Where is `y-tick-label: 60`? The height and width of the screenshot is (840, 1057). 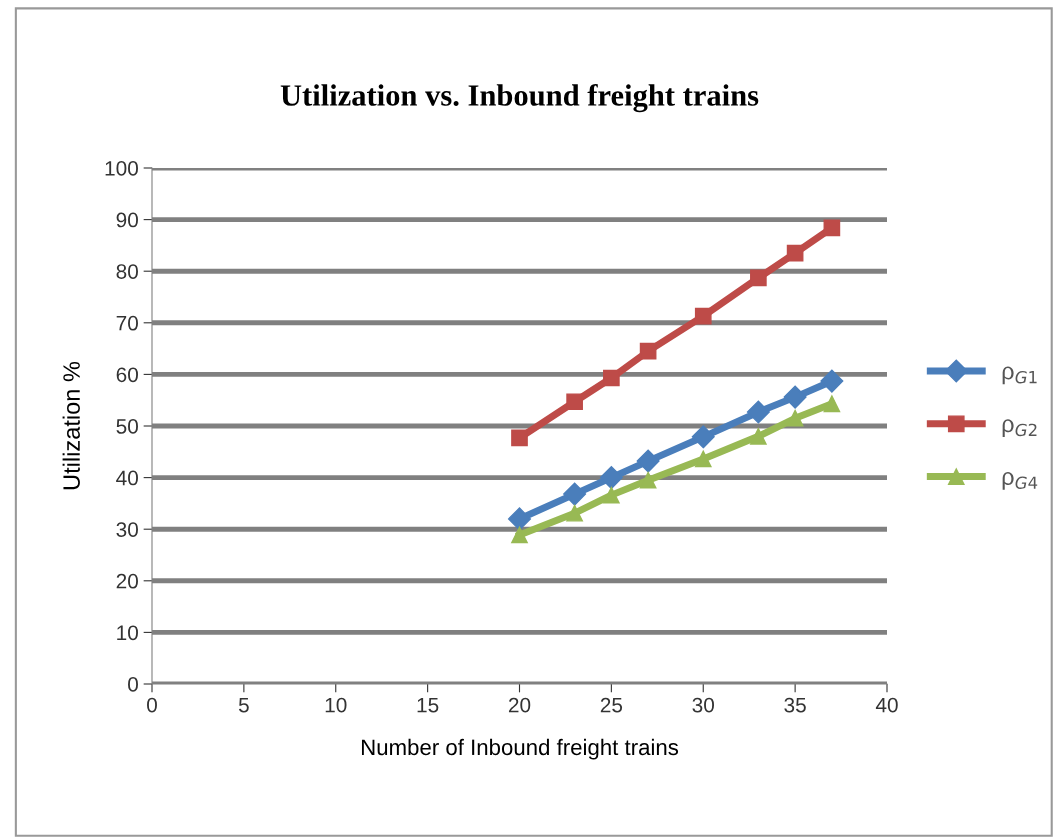
y-tick-label: 60 is located at coordinates (127, 375).